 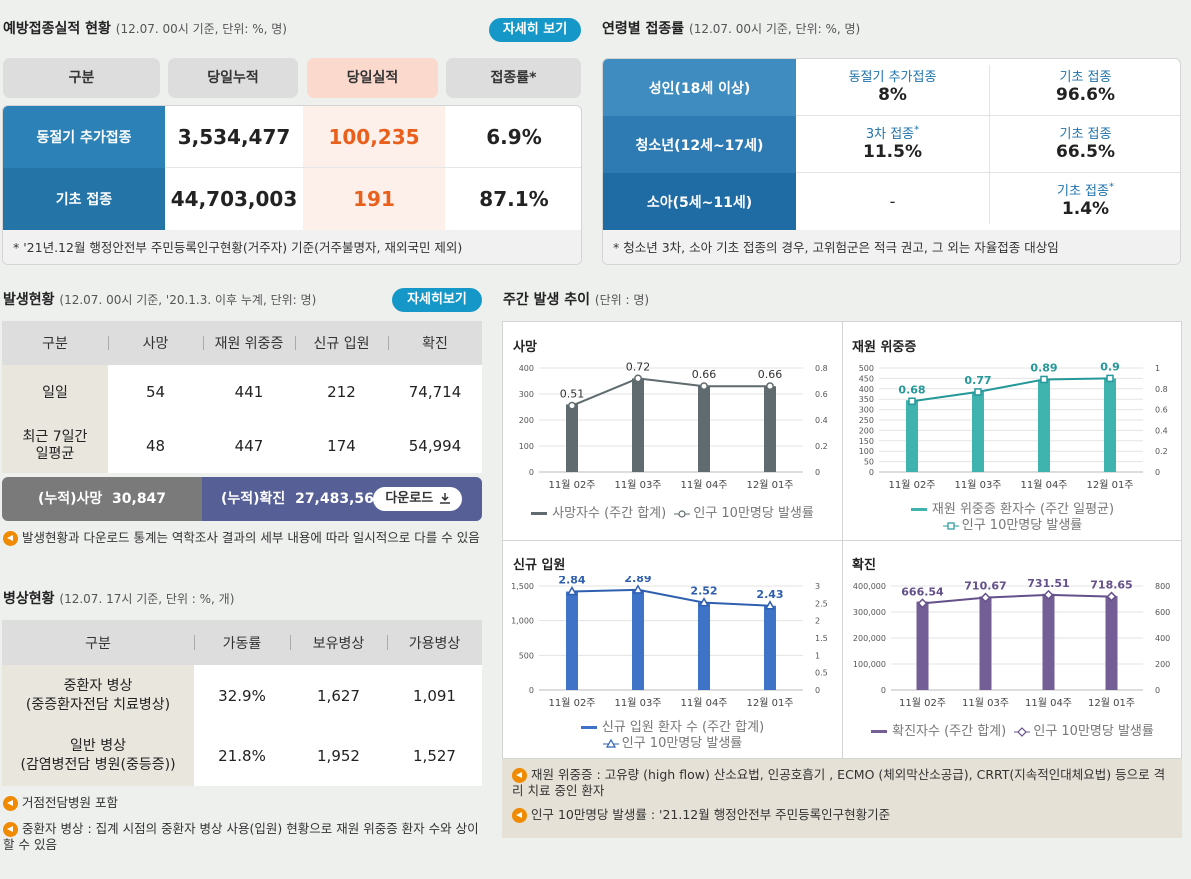 I want to click on col-divider, so click(x=989, y=144).